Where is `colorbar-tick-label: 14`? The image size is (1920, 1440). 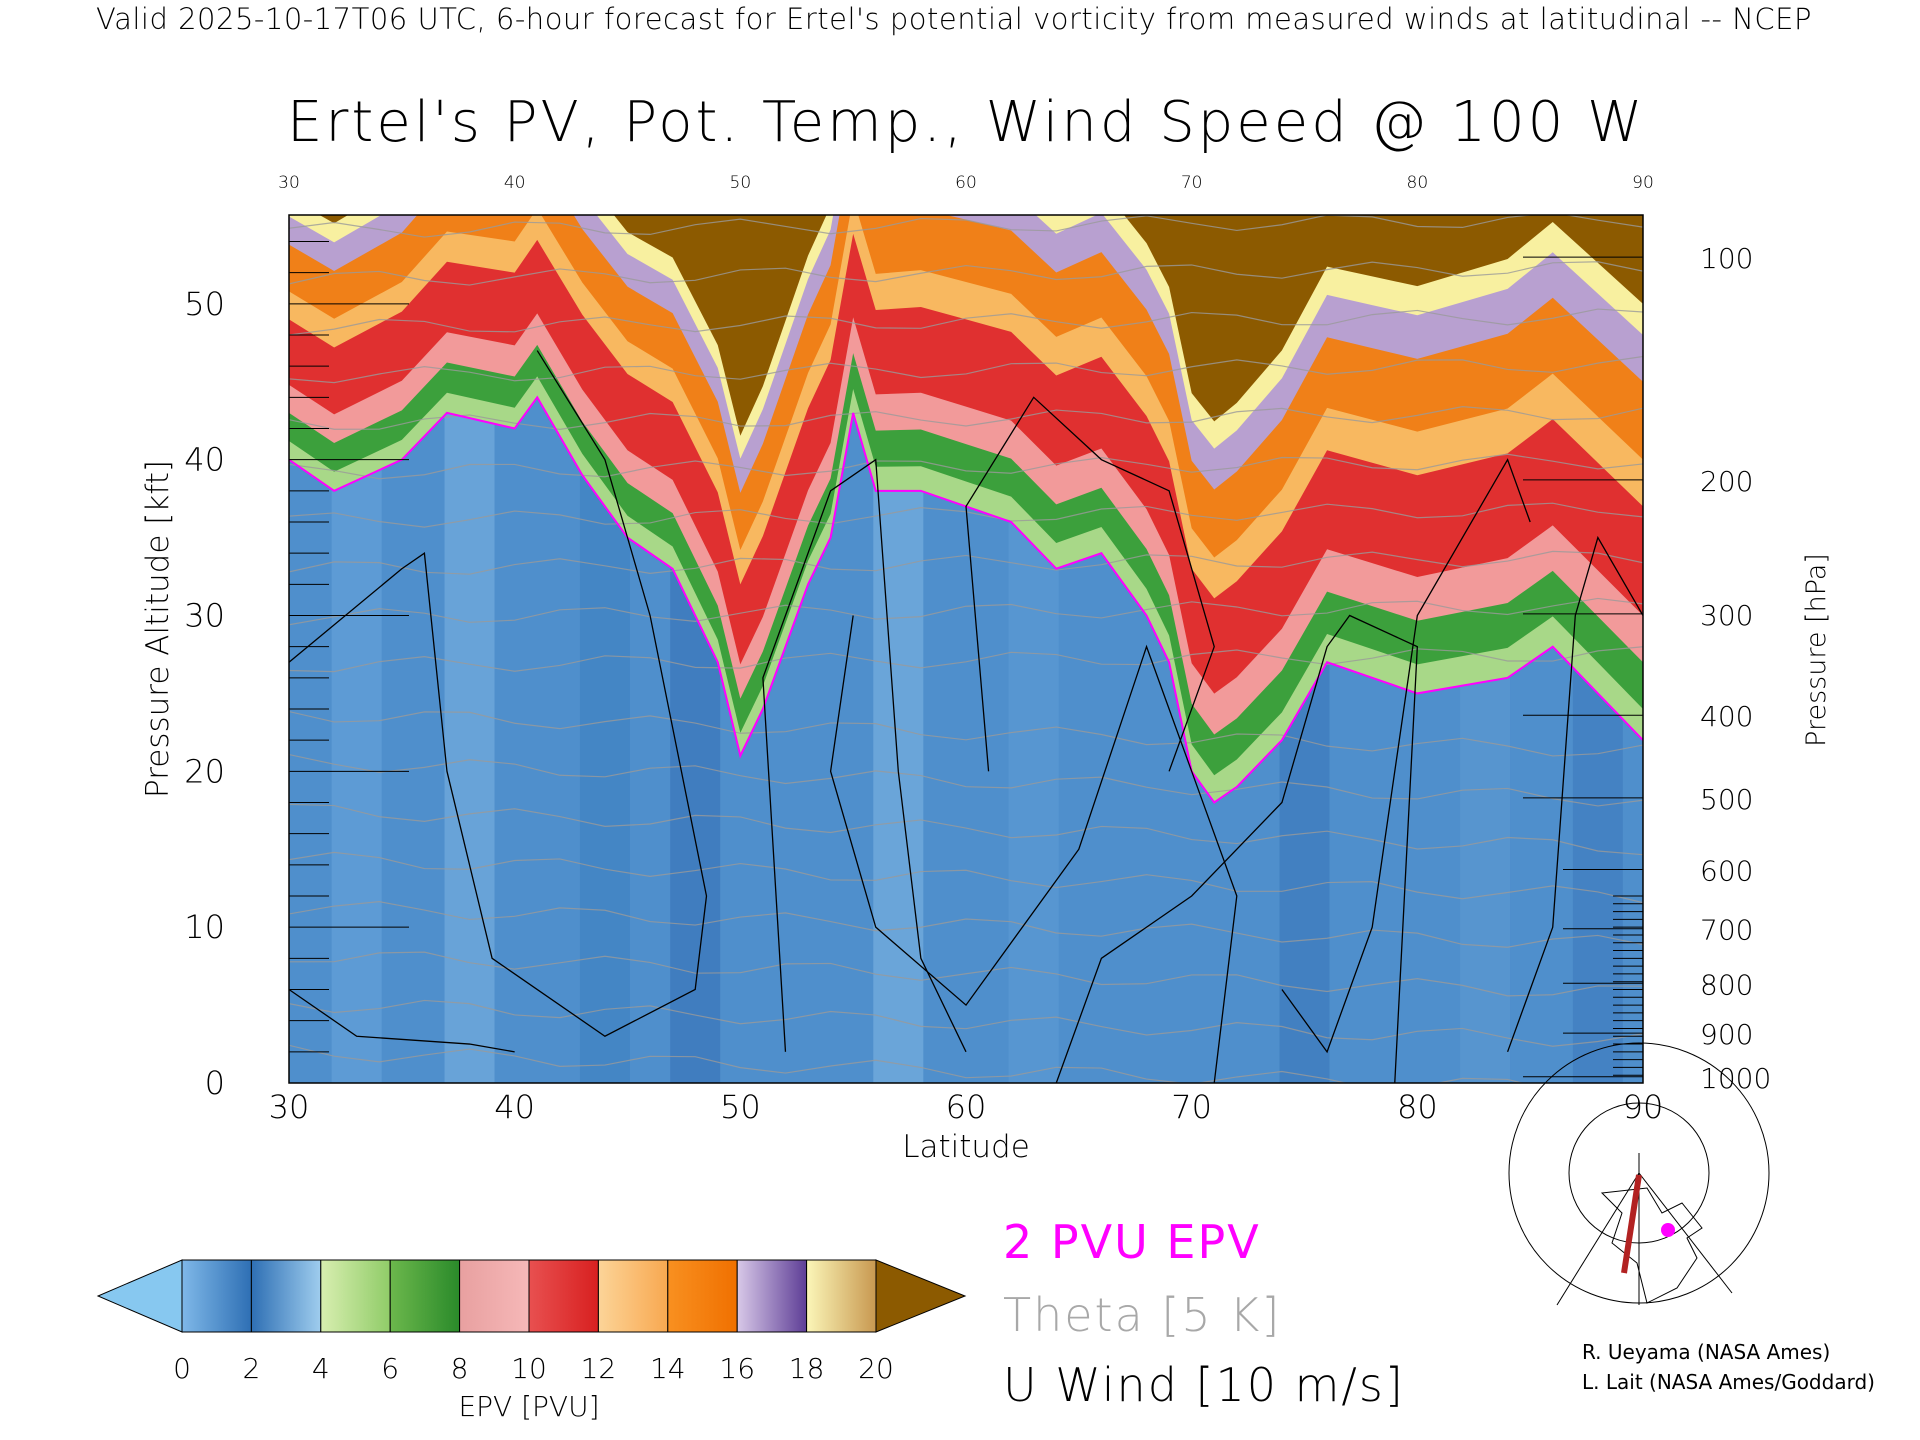
colorbar-tick-label: 14 is located at coordinates (668, 1368).